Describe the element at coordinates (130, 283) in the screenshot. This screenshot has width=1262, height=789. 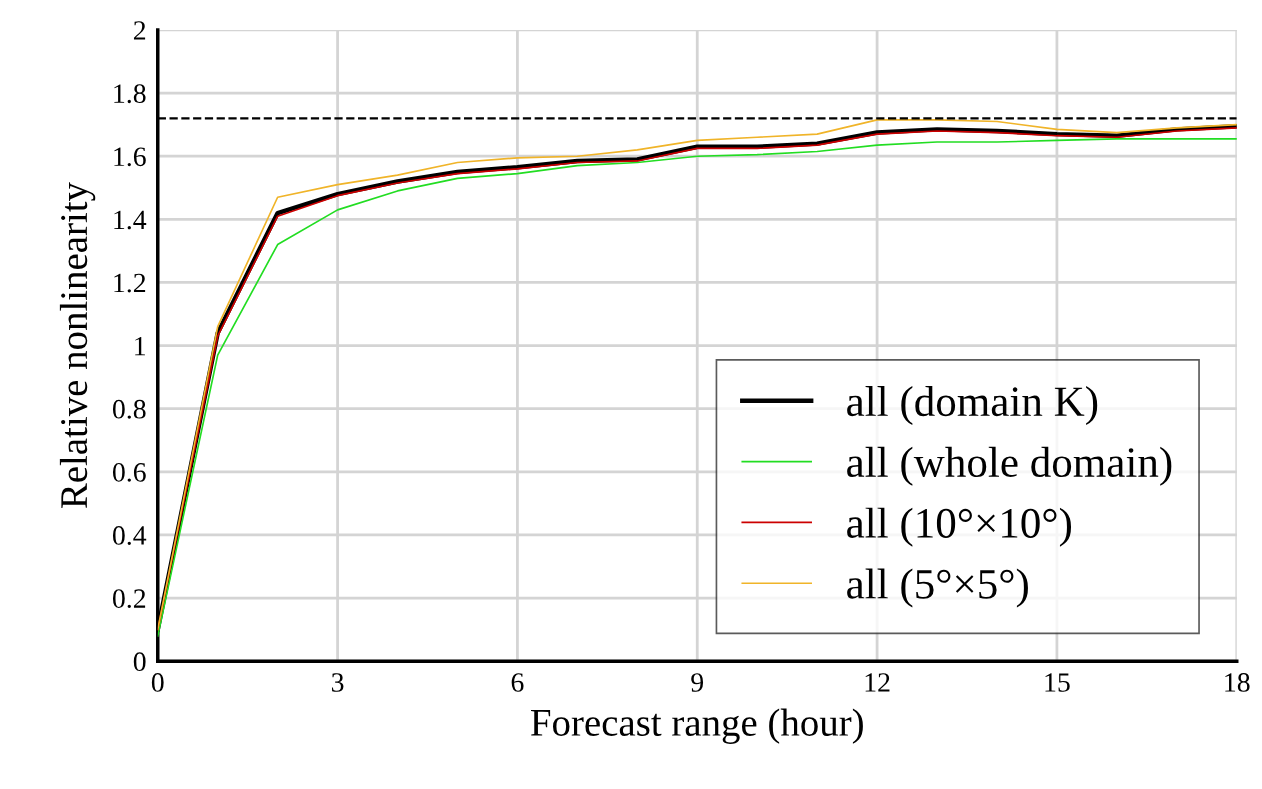
I see `y-tick-label: 1.2` at that location.